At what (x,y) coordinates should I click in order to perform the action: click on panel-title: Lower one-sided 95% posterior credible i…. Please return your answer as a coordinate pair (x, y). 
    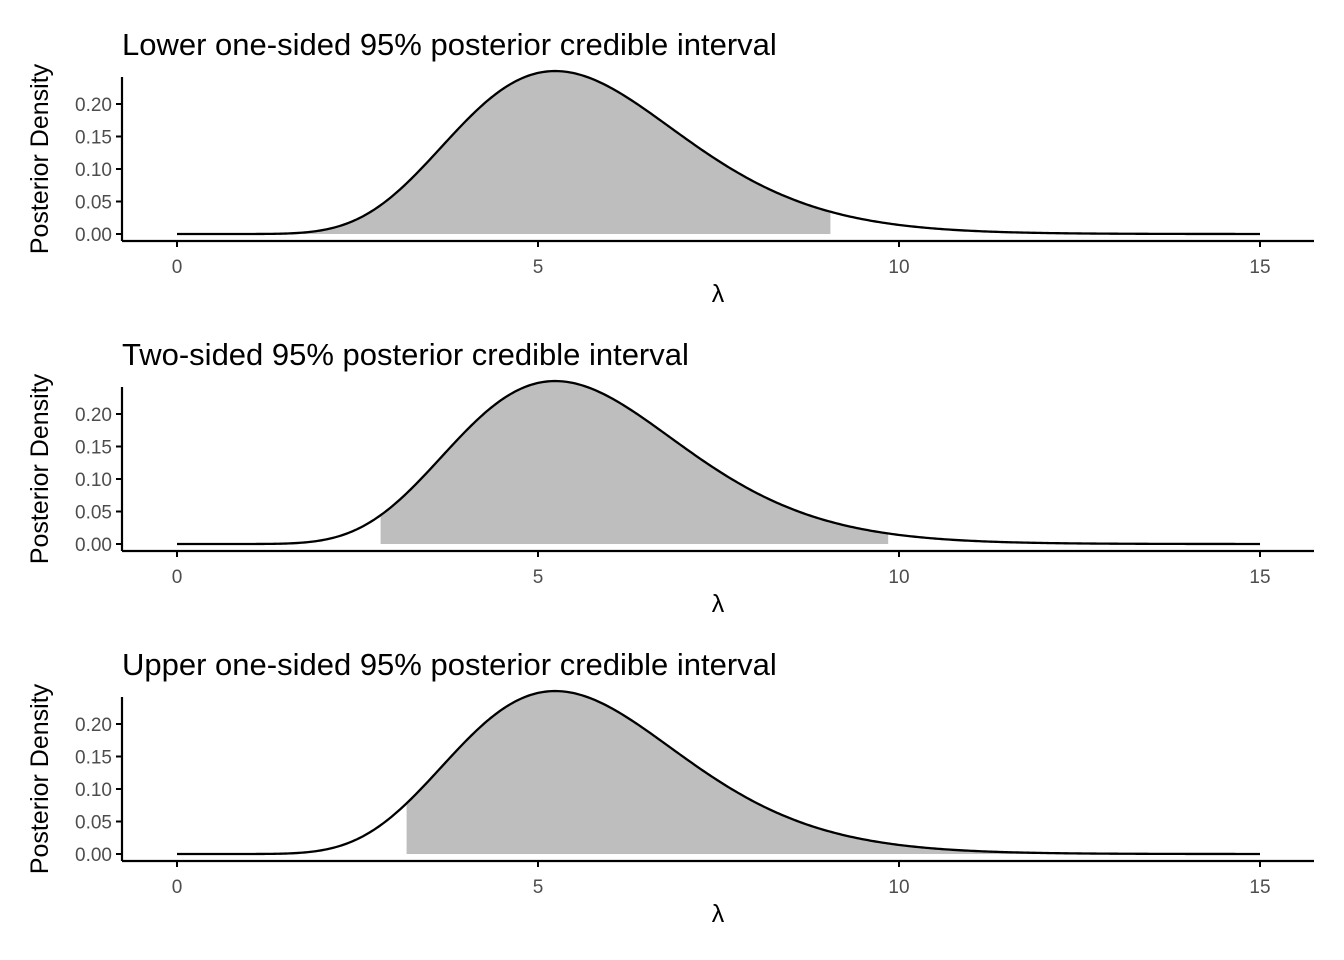
    Looking at the image, I should click on (449, 44).